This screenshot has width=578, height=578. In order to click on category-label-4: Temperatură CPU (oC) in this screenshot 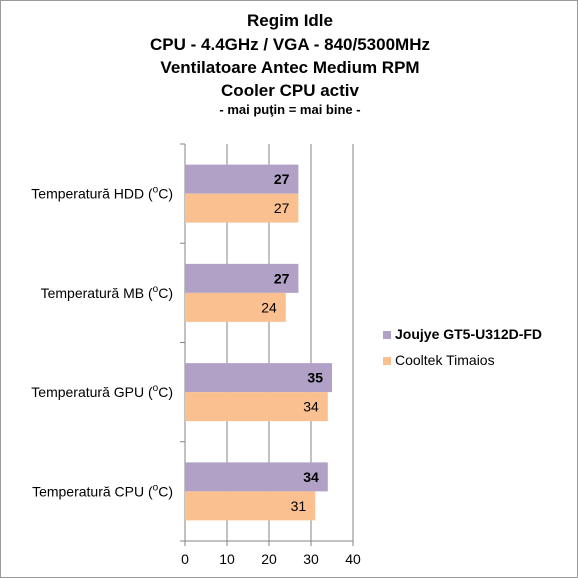, I will do `click(102, 490)`.